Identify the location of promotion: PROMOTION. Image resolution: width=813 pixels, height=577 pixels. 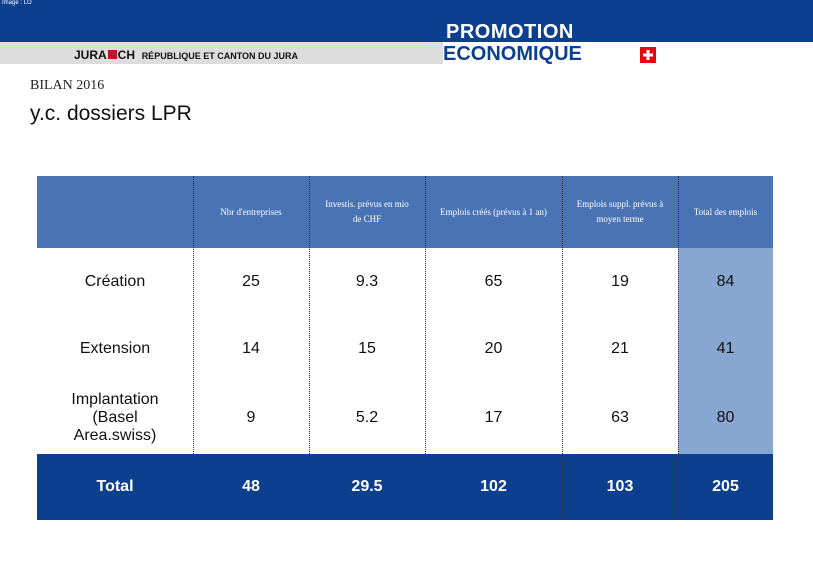
(510, 32).